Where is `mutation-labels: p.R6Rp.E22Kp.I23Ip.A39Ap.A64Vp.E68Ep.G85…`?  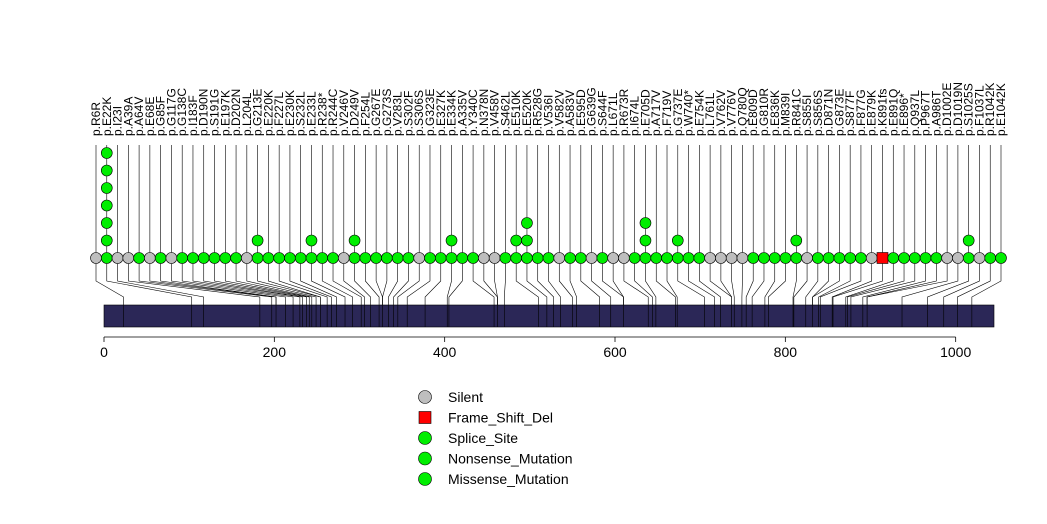
mutation-labels: p.R6Rp.E22Kp.I23Ip.A39Ap.A64Vp.E68Ep.G85… is located at coordinates (548, 109).